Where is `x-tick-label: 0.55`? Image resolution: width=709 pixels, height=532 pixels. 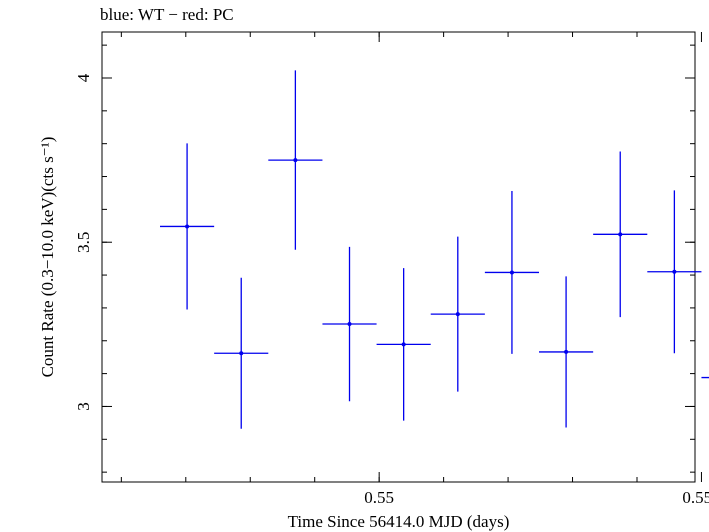 x-tick-label: 0.55 is located at coordinates (379, 497).